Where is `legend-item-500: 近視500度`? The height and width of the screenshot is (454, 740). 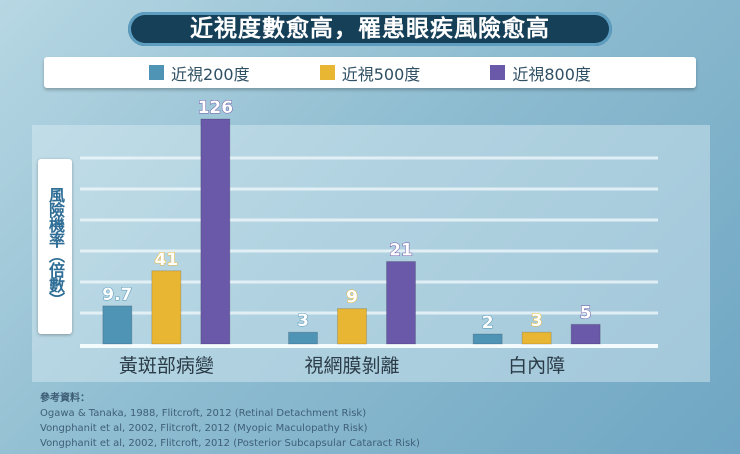 legend-item-500: 近視500度 is located at coordinates (370, 73).